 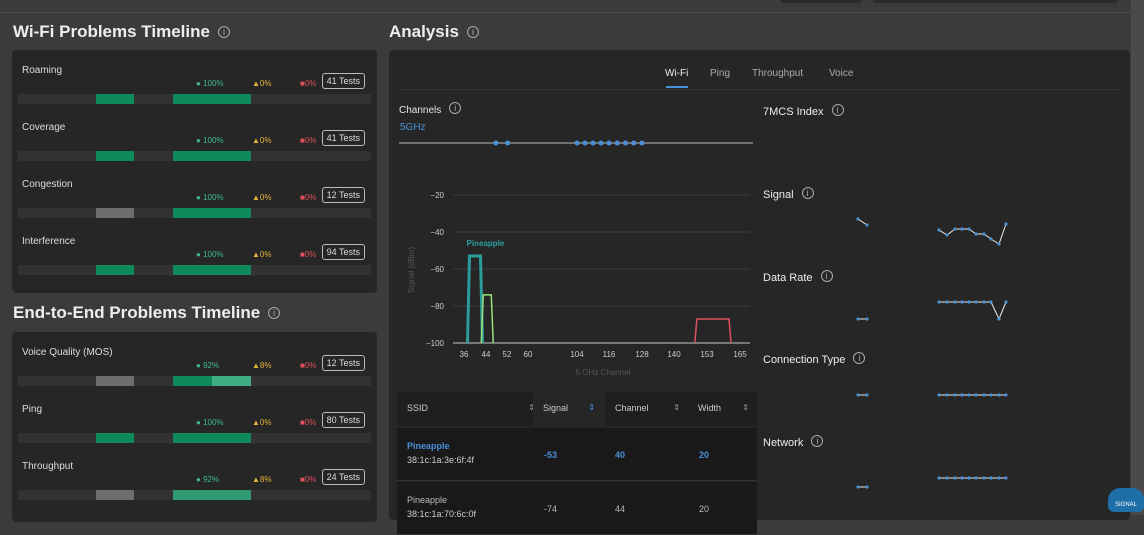 I want to click on tab-ping: Ping, so click(x=720, y=73).